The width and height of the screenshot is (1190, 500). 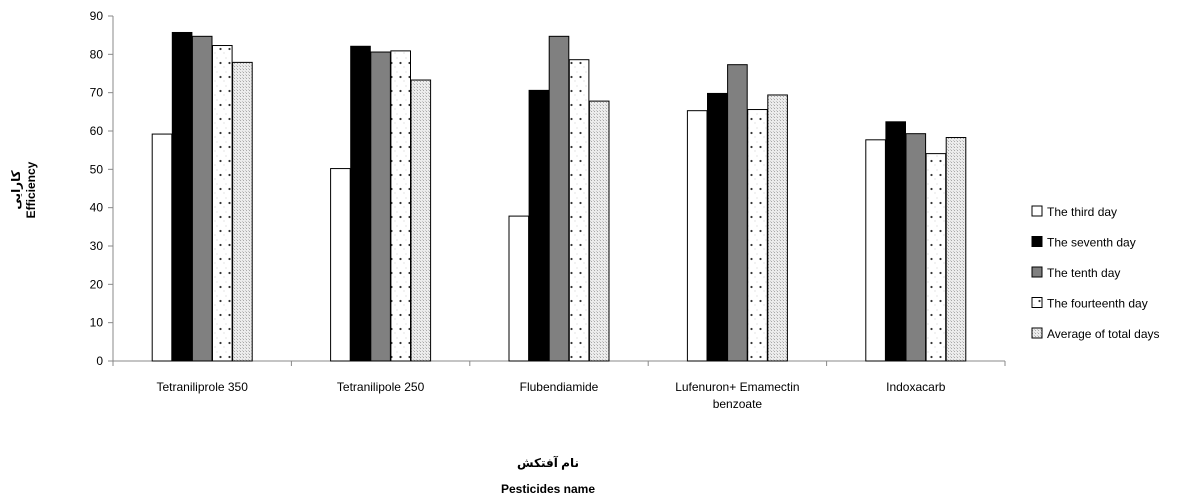 What do you see at coordinates (97, 93) in the screenshot?
I see `y-tick-label: 70` at bounding box center [97, 93].